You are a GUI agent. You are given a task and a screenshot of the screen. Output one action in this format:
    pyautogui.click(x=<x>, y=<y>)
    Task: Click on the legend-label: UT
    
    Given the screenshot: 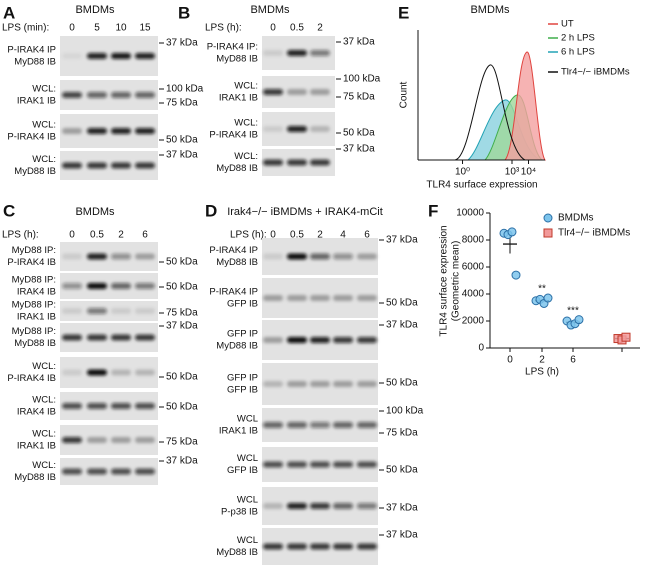 What is the action you would take?
    pyautogui.click(x=567, y=24)
    